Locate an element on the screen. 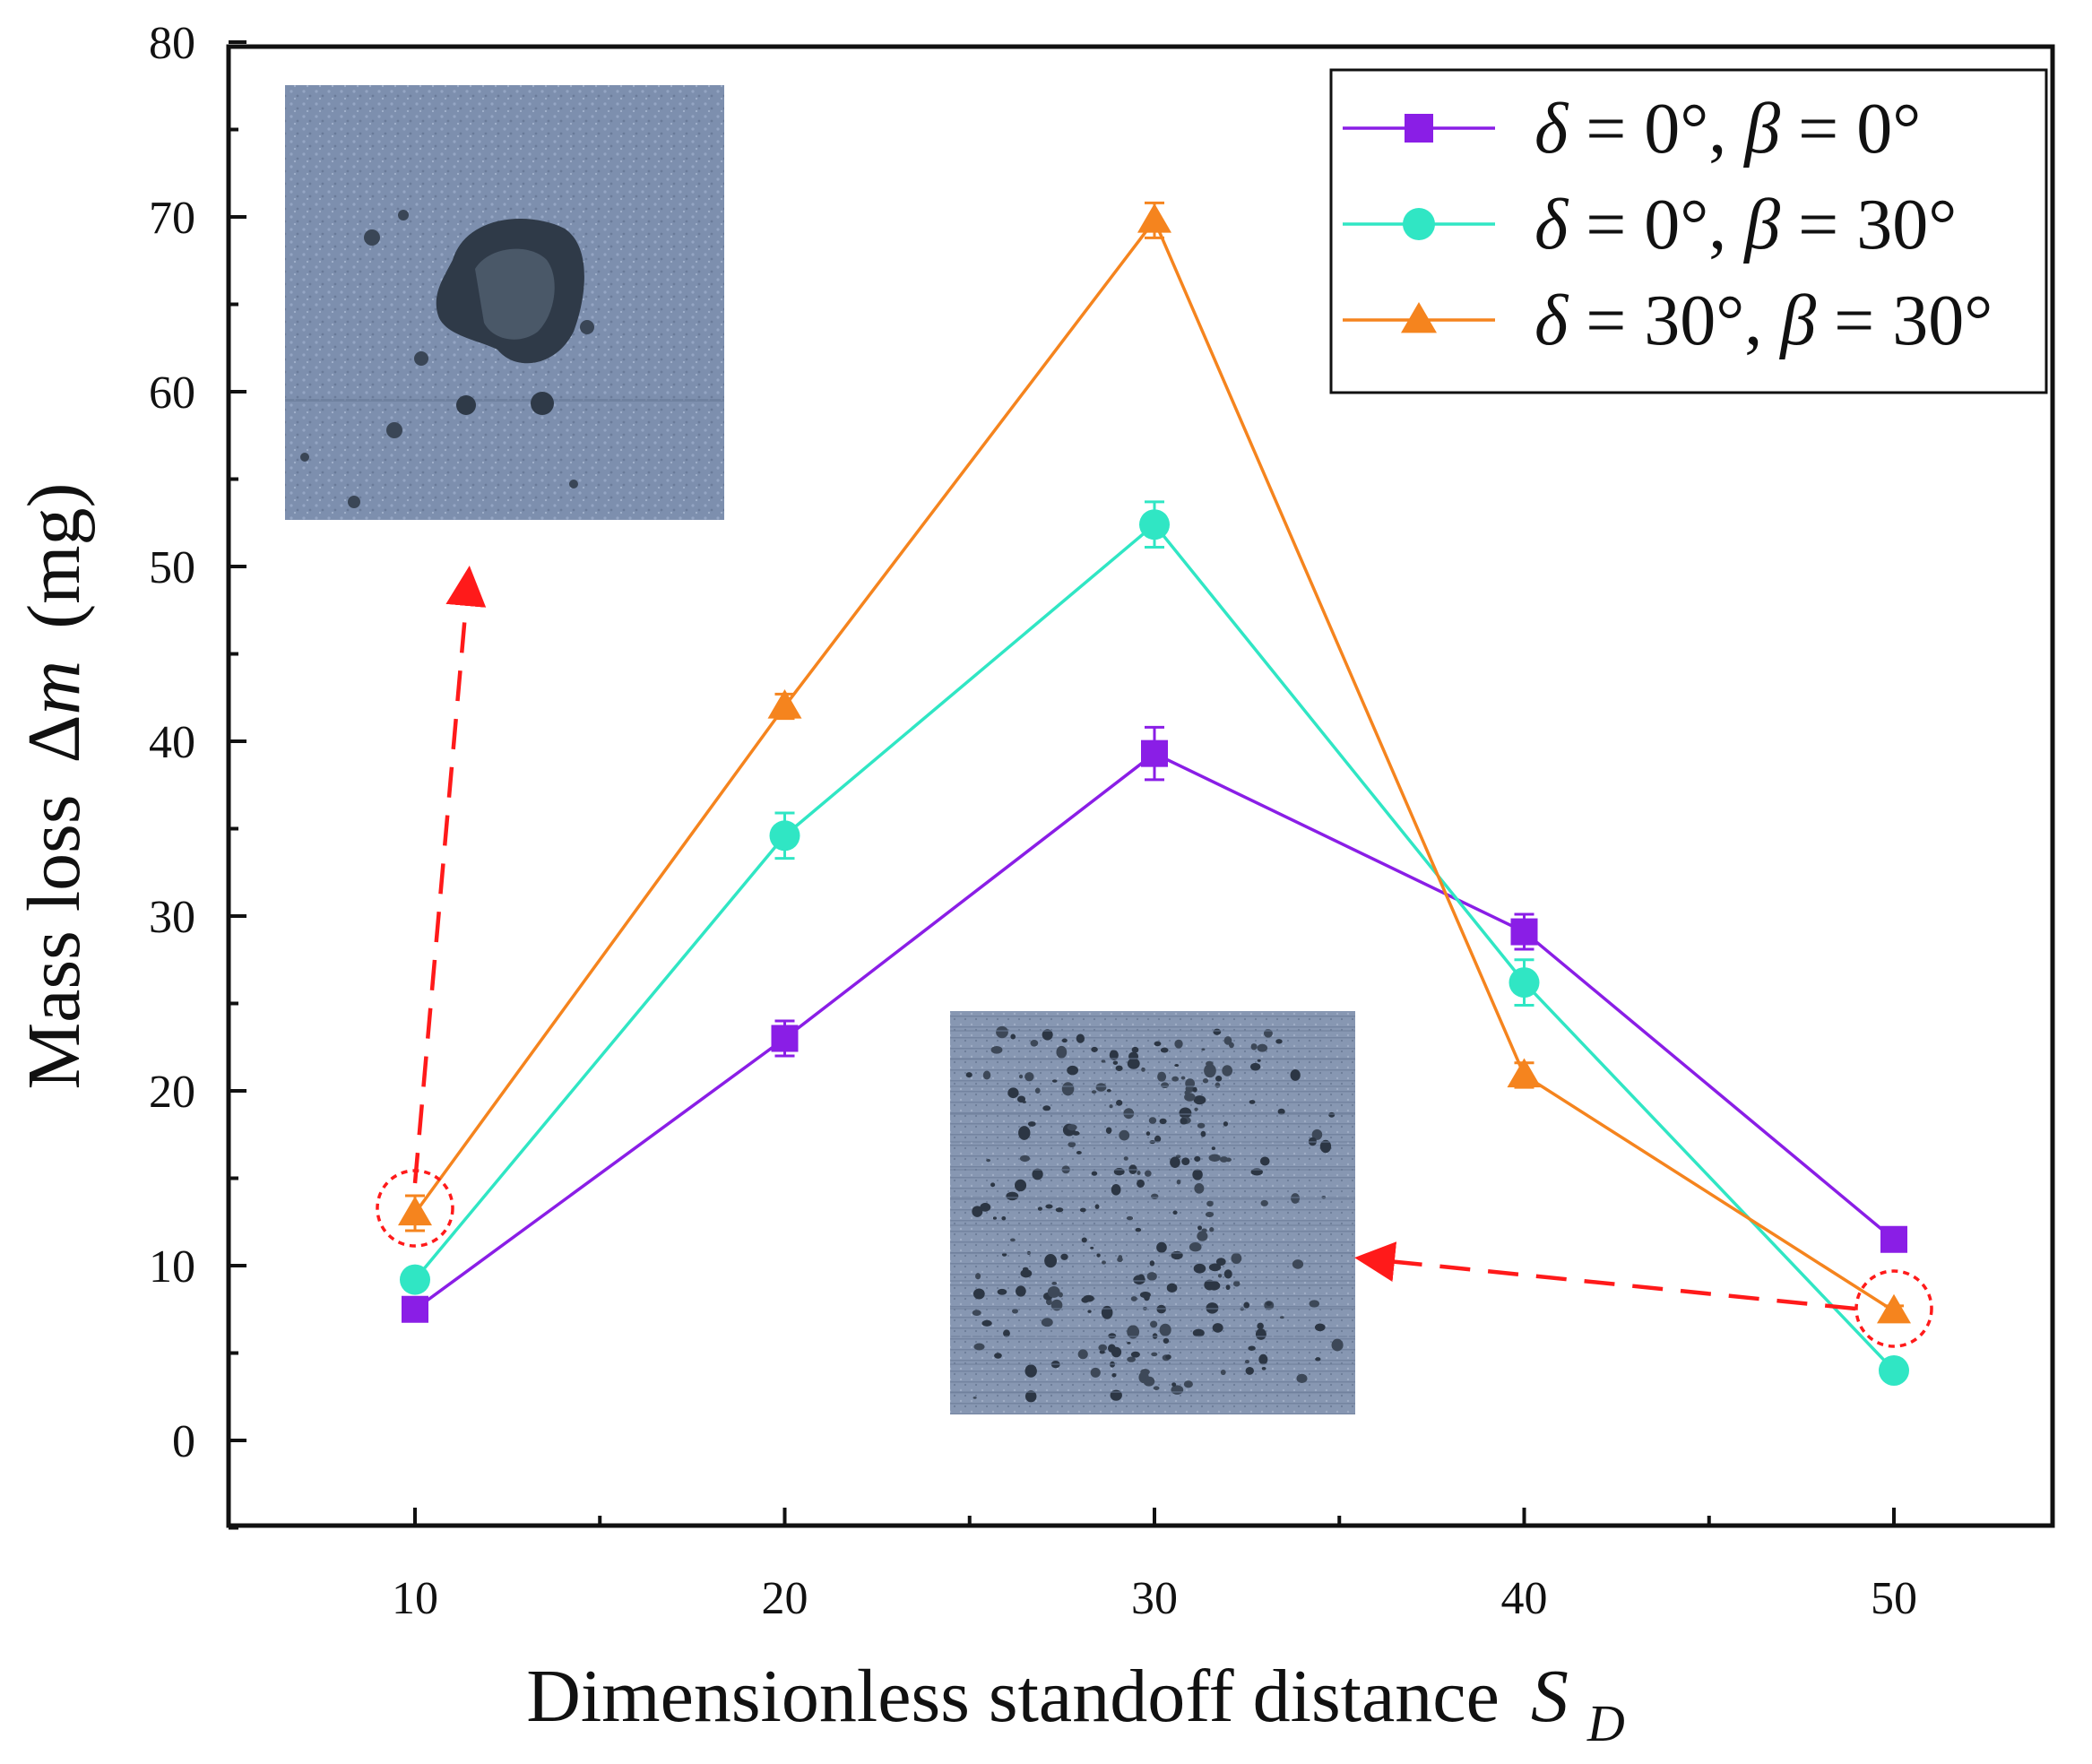 The image size is (2092, 1764). x-tick-label: 10 is located at coordinates (415, 1598).